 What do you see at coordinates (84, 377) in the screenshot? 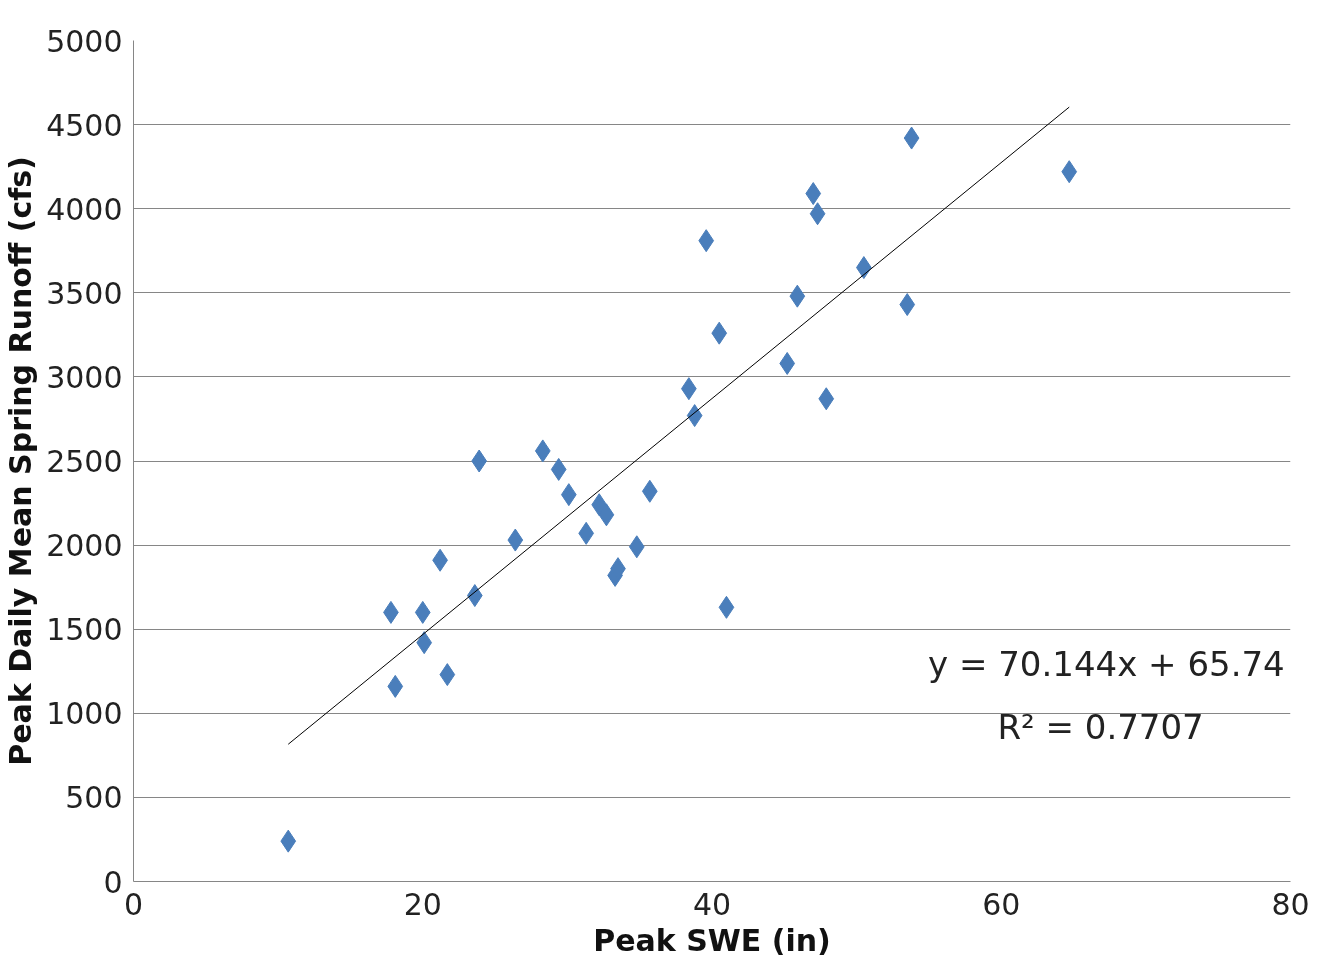
I see `y-tick-label: 3000` at bounding box center [84, 377].